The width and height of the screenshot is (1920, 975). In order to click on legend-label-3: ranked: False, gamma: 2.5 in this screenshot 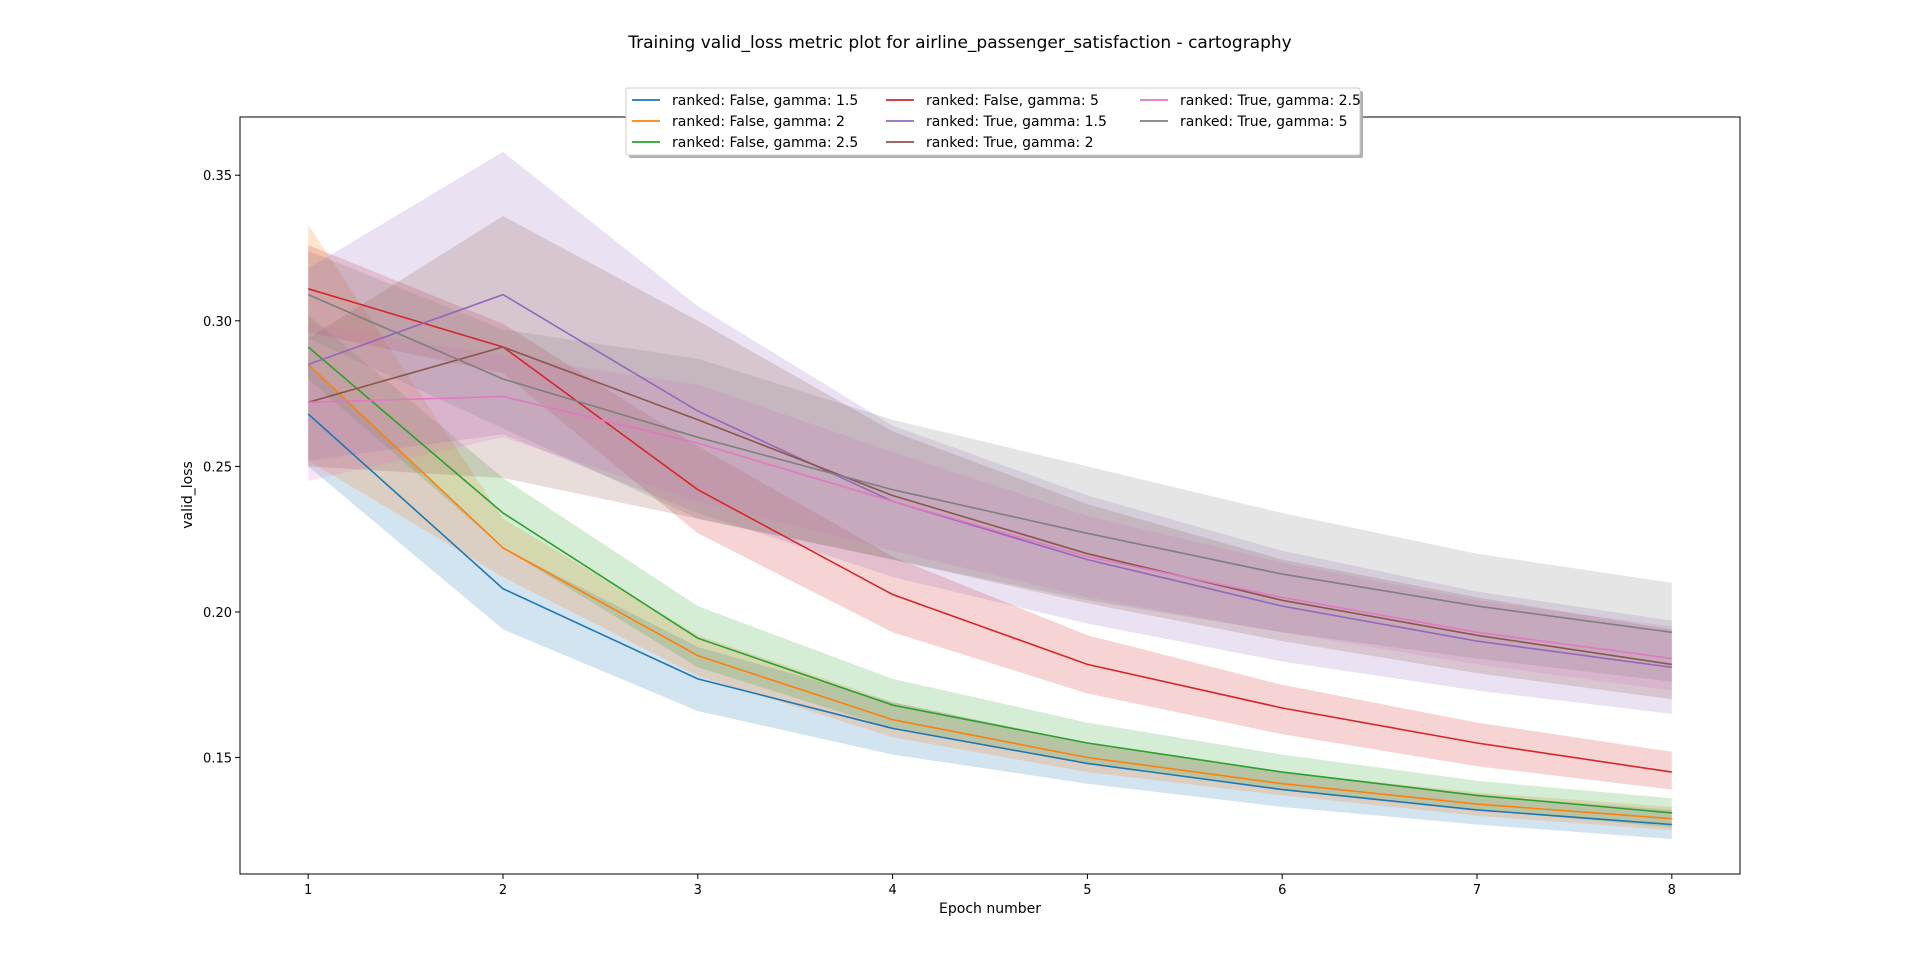, I will do `click(765, 143)`.